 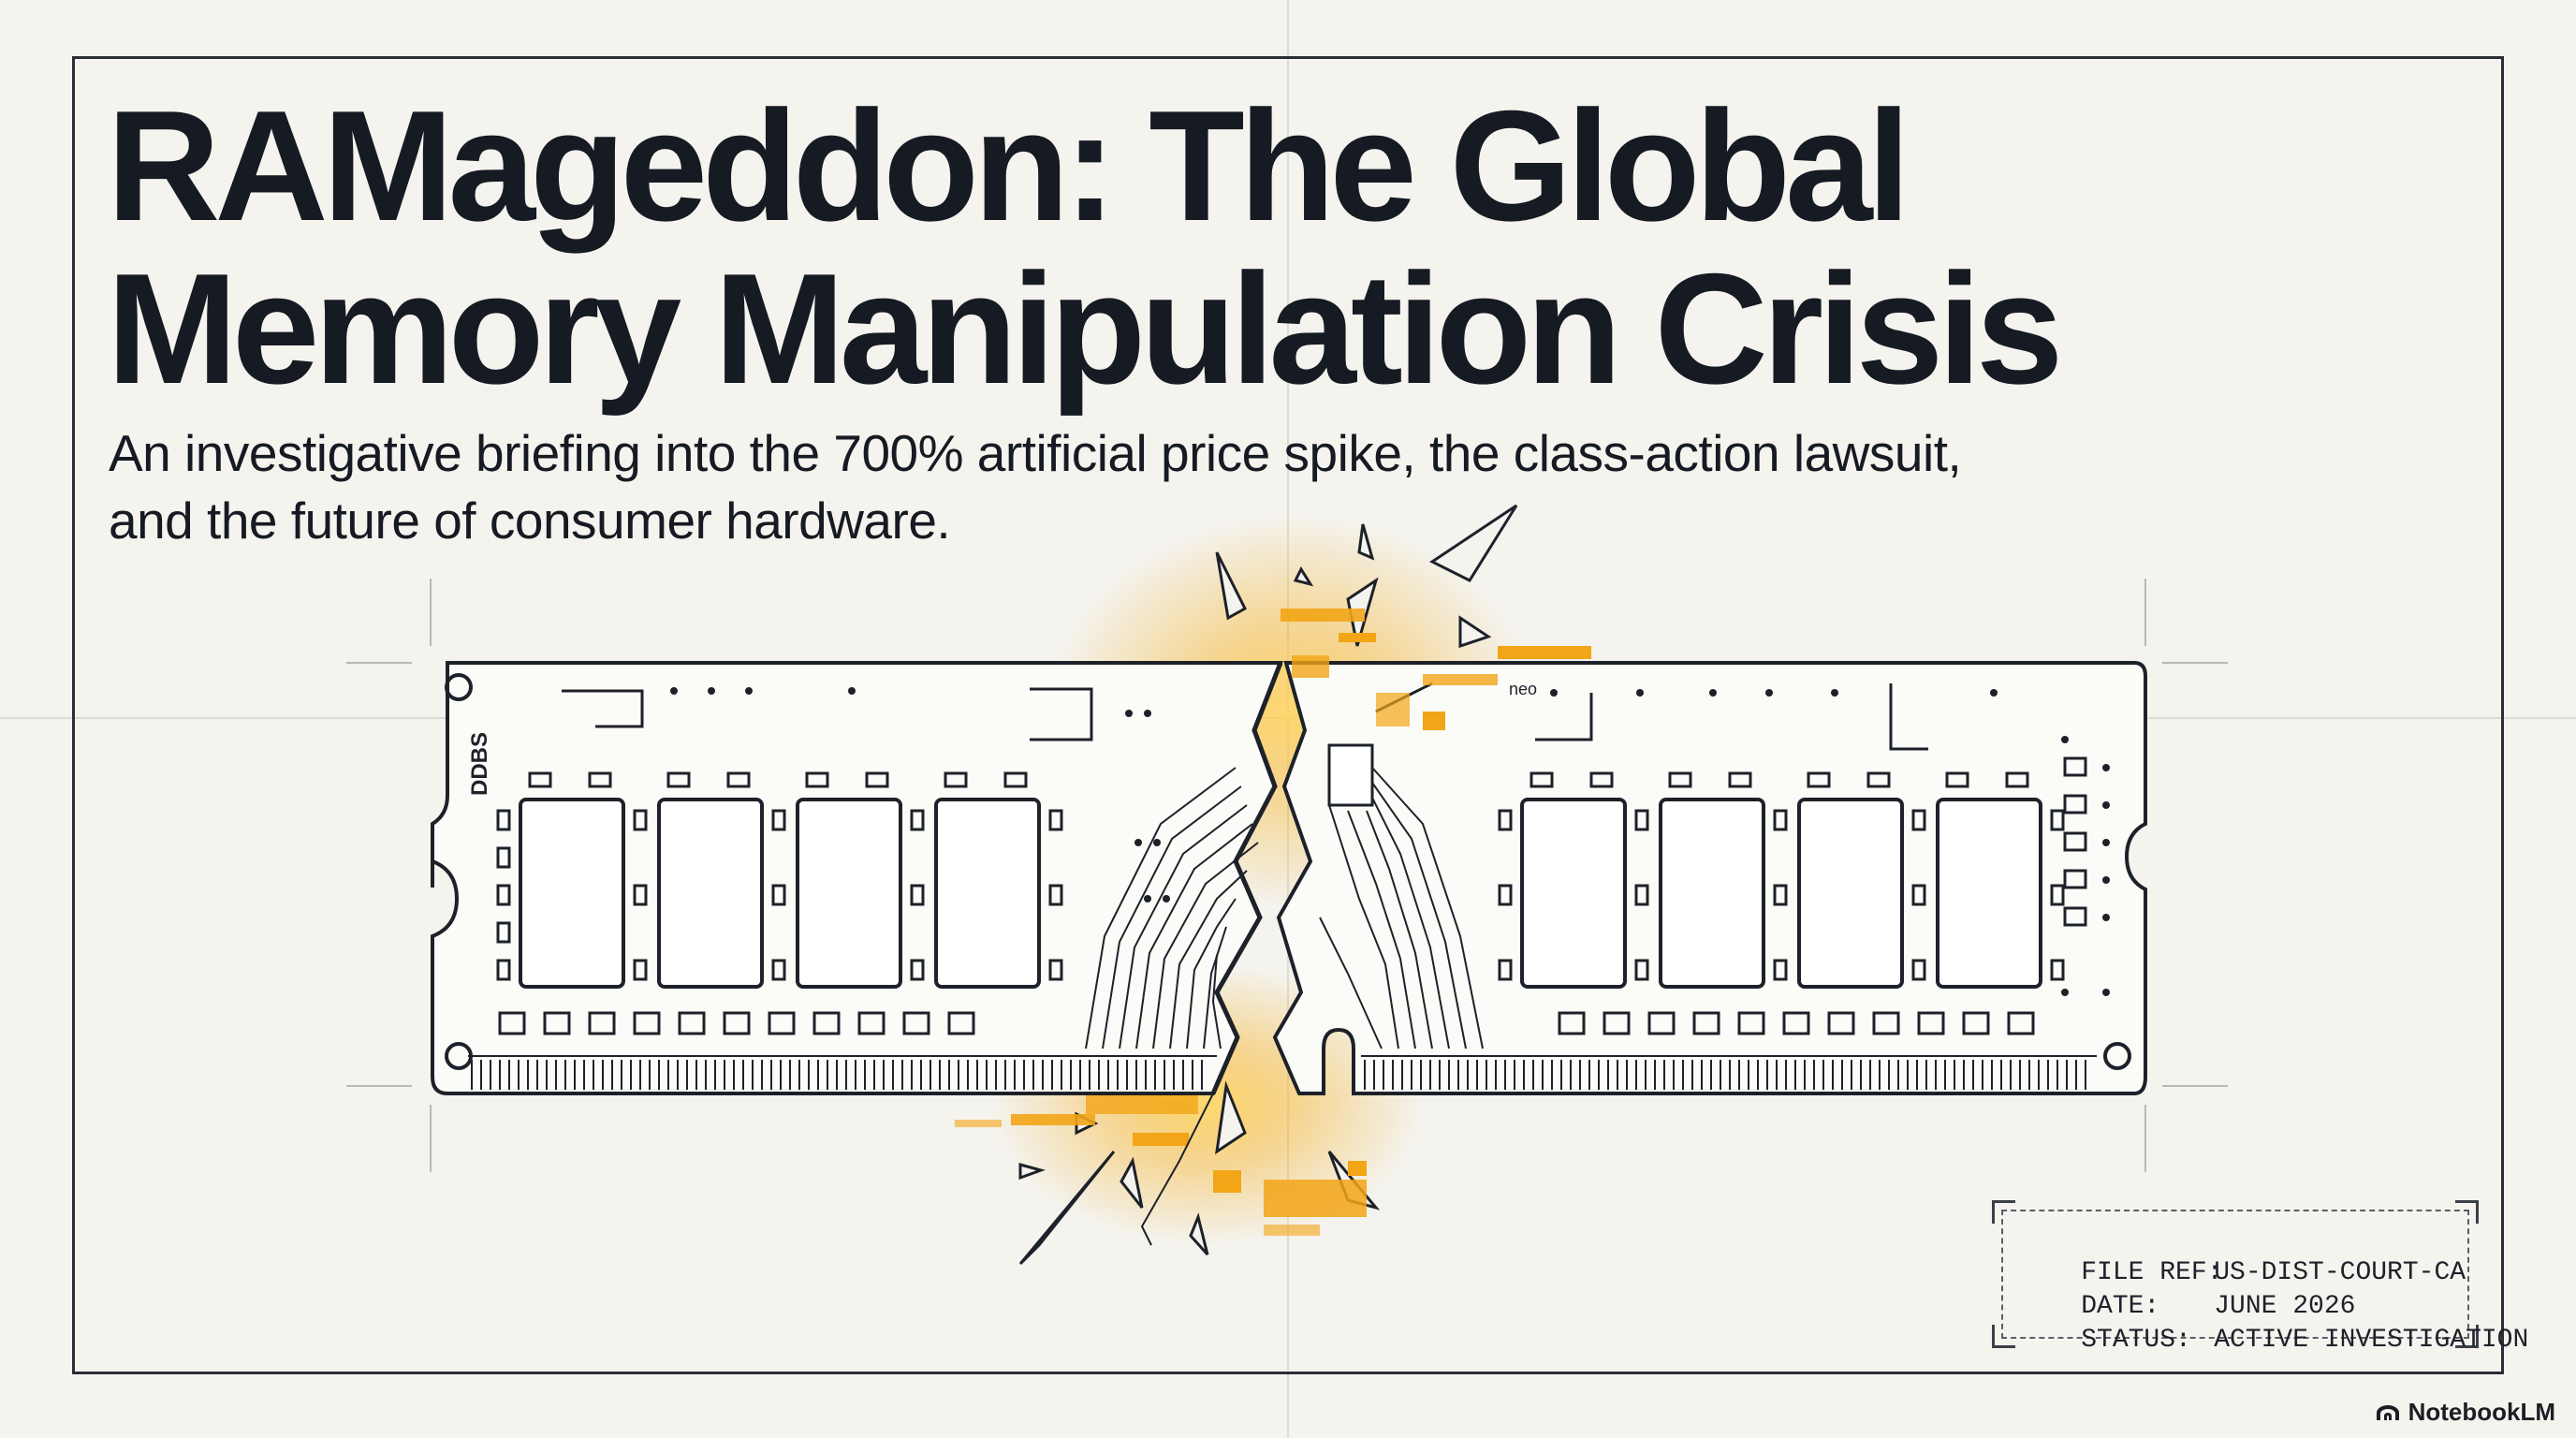 I want to click on date-key: DATE:, so click(x=2120, y=1306).